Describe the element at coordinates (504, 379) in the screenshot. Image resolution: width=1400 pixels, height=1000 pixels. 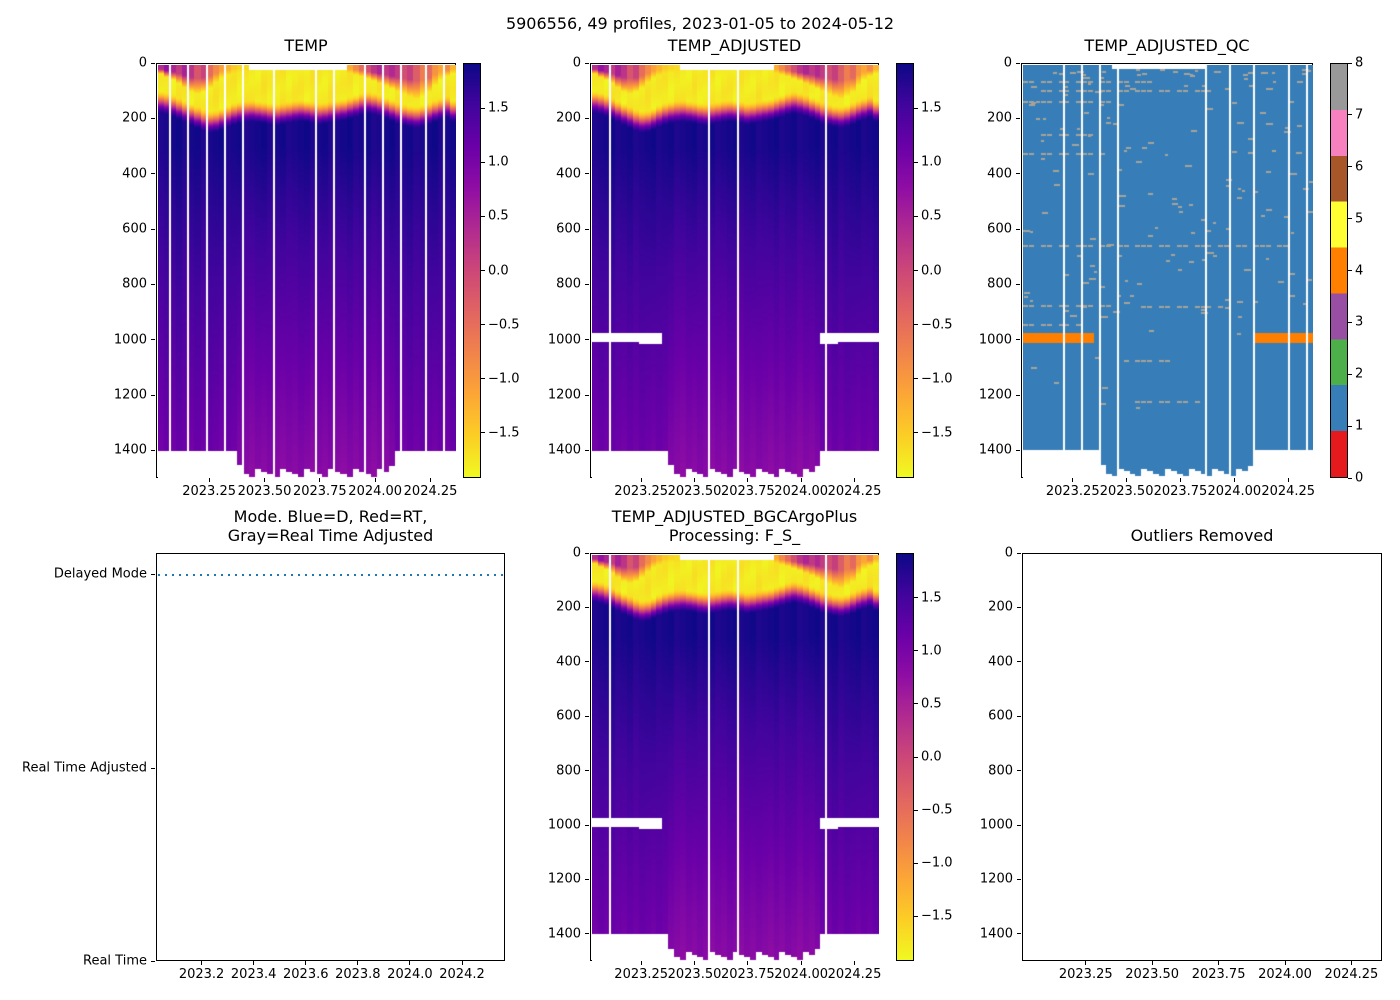
I see `colorbar-tick-label: −1.0` at that location.